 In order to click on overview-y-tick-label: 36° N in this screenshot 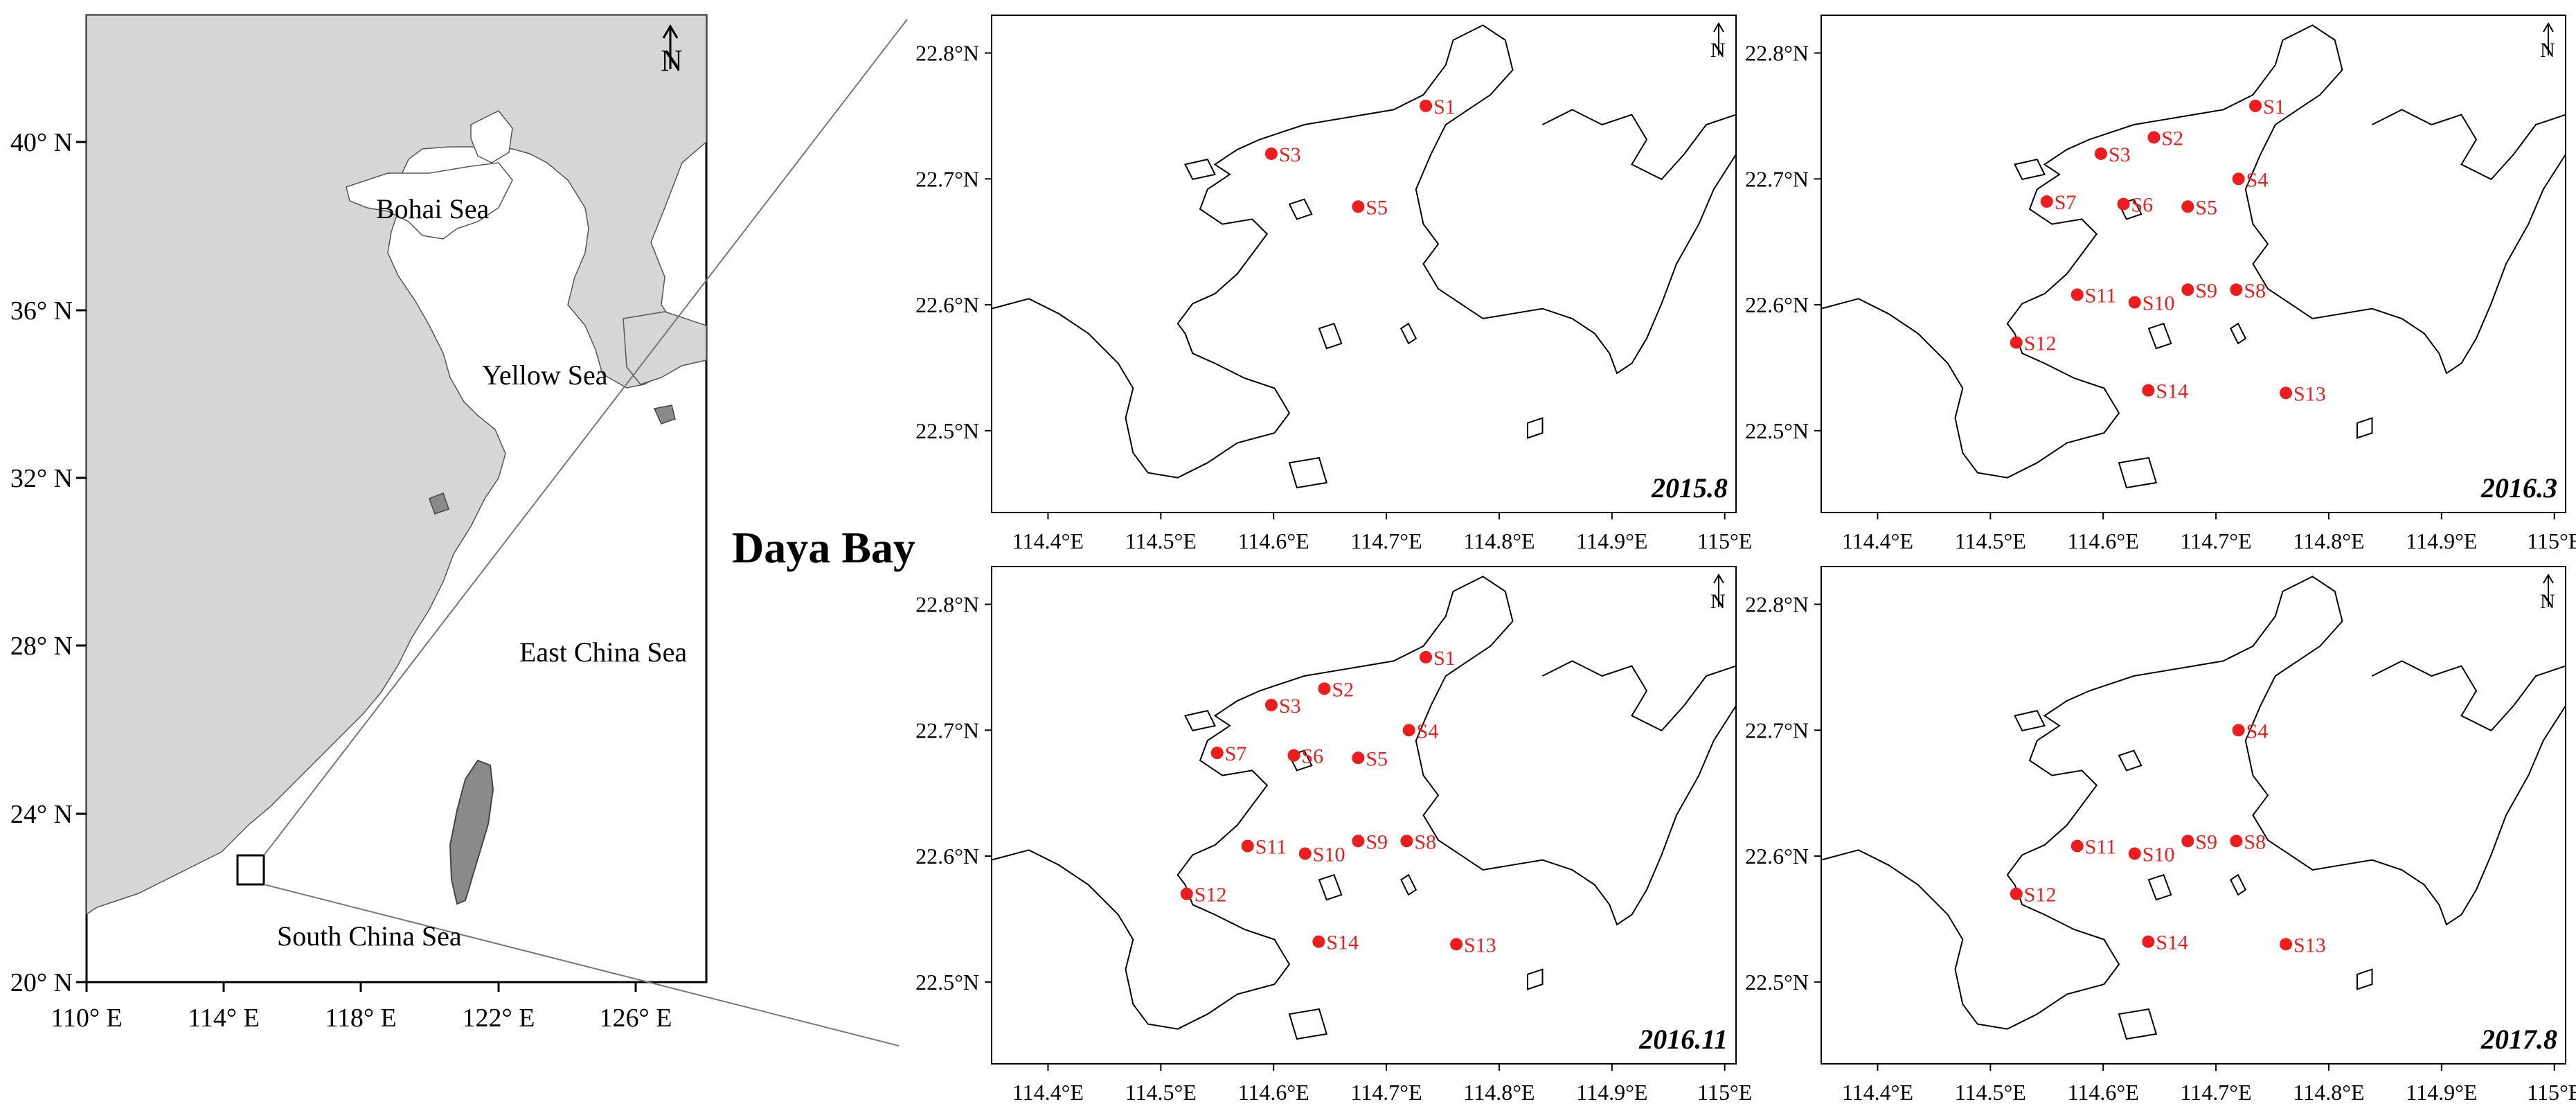, I will do `click(41, 311)`.